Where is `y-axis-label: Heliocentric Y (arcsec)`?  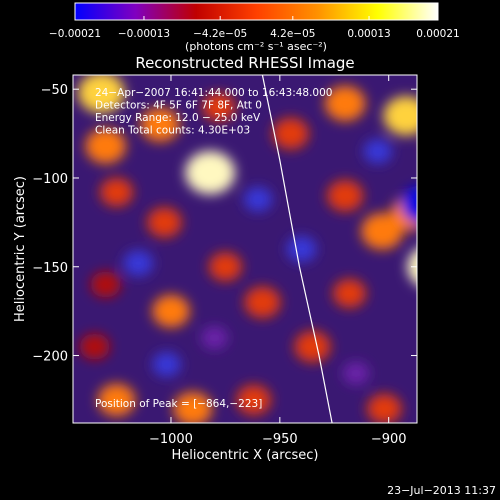 y-axis-label: Heliocentric Y (arcsec) is located at coordinates (20, 249).